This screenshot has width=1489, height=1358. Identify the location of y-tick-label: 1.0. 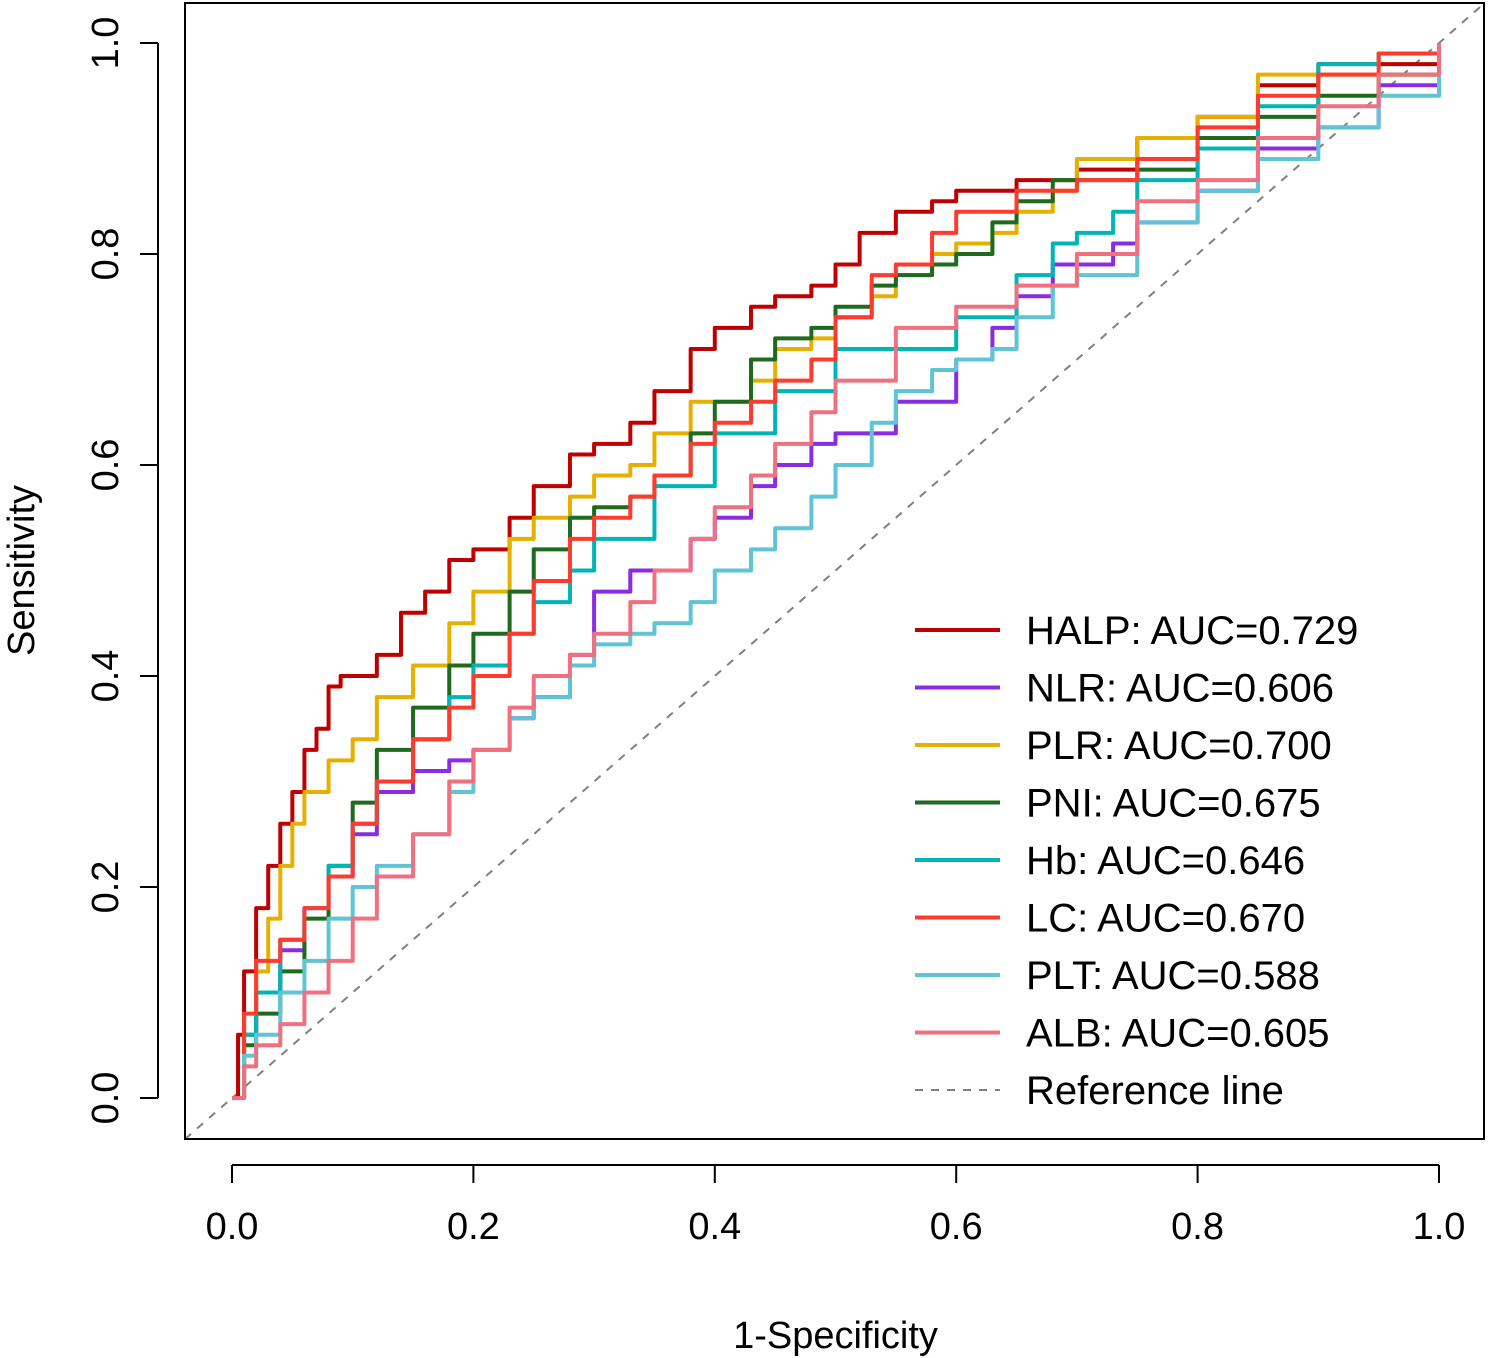
(106, 43).